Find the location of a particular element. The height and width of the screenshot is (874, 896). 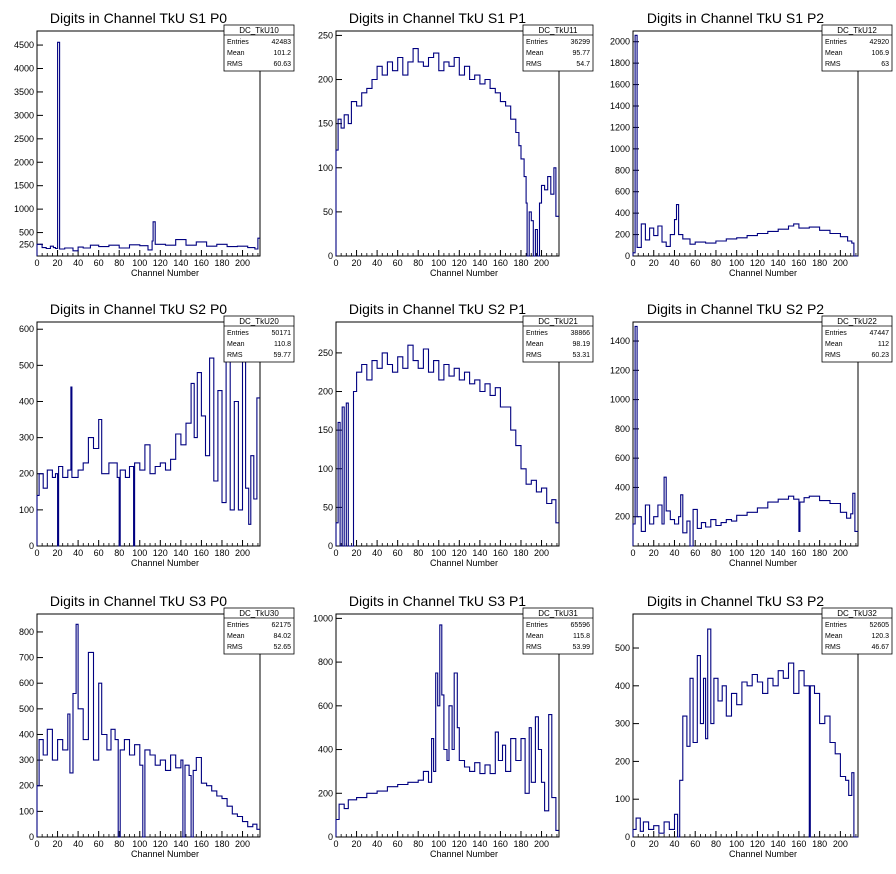

y-tick-label: 100 is located at coordinates (325, 168).